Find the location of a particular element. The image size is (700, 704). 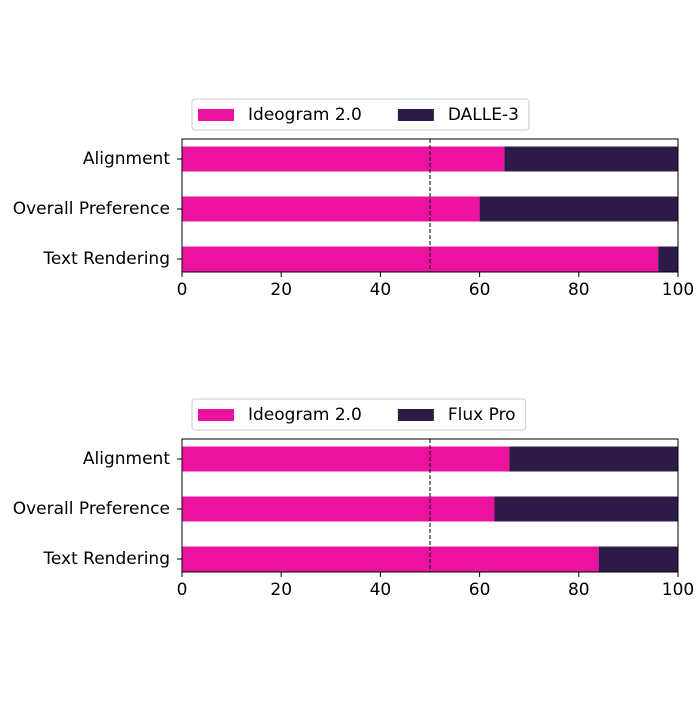

legend-label: DALLE-3 is located at coordinates (483, 115).